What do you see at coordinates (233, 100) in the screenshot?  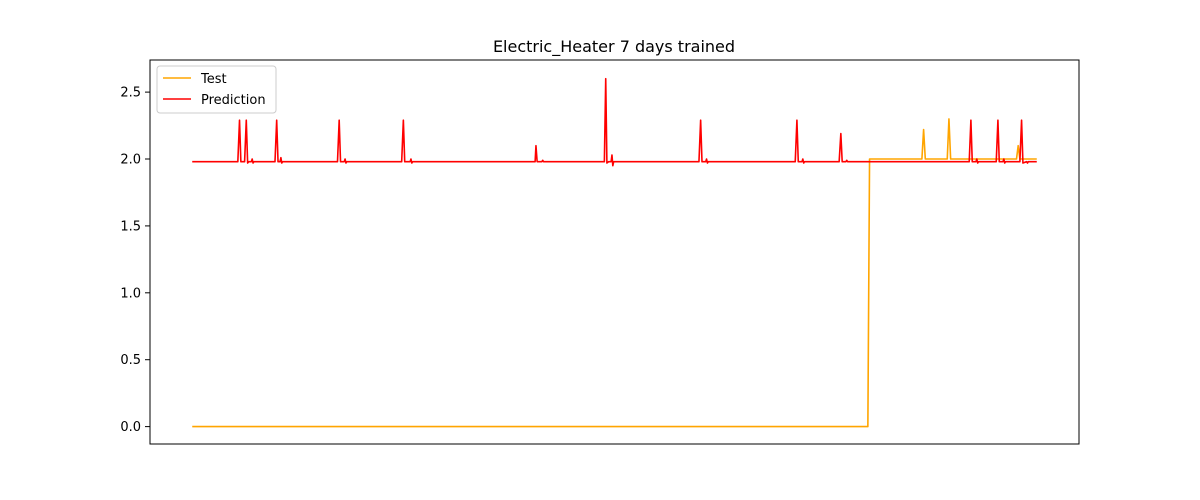 I see `legend-label-prediction: Prediction` at bounding box center [233, 100].